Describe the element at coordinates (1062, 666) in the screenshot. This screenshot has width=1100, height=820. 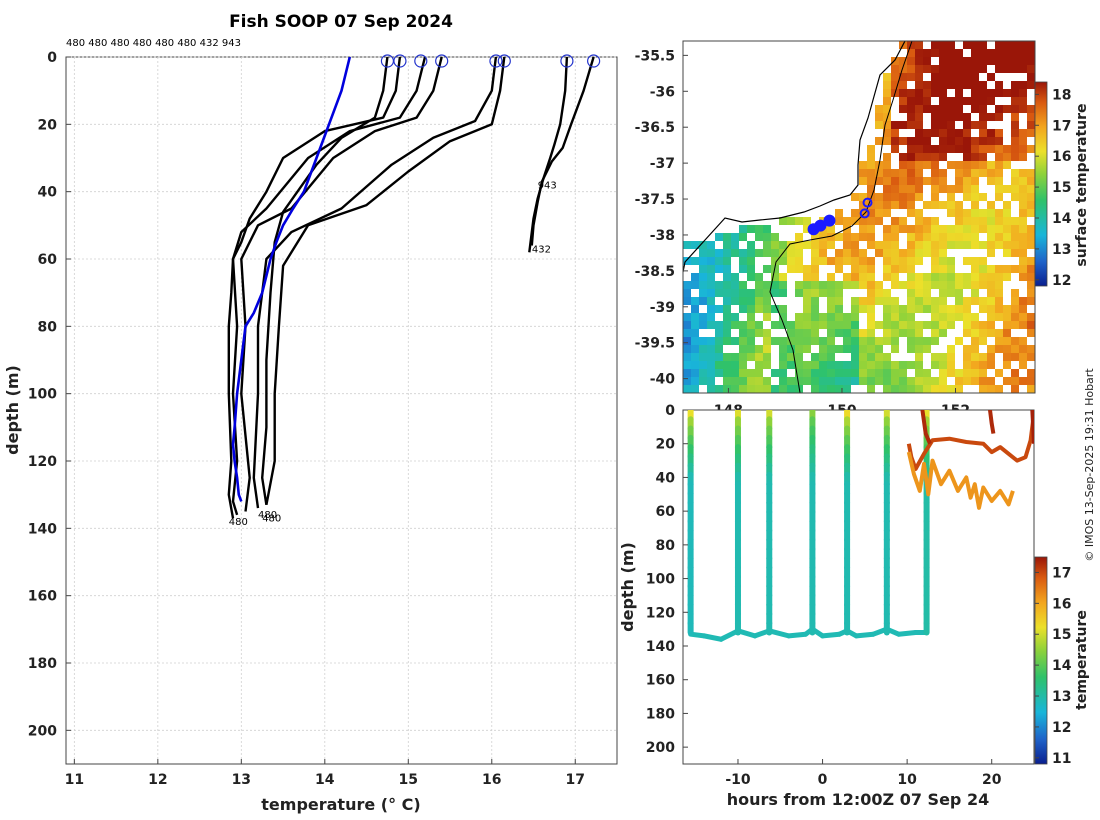
I see `temp-cb-tick-label: 14` at that location.